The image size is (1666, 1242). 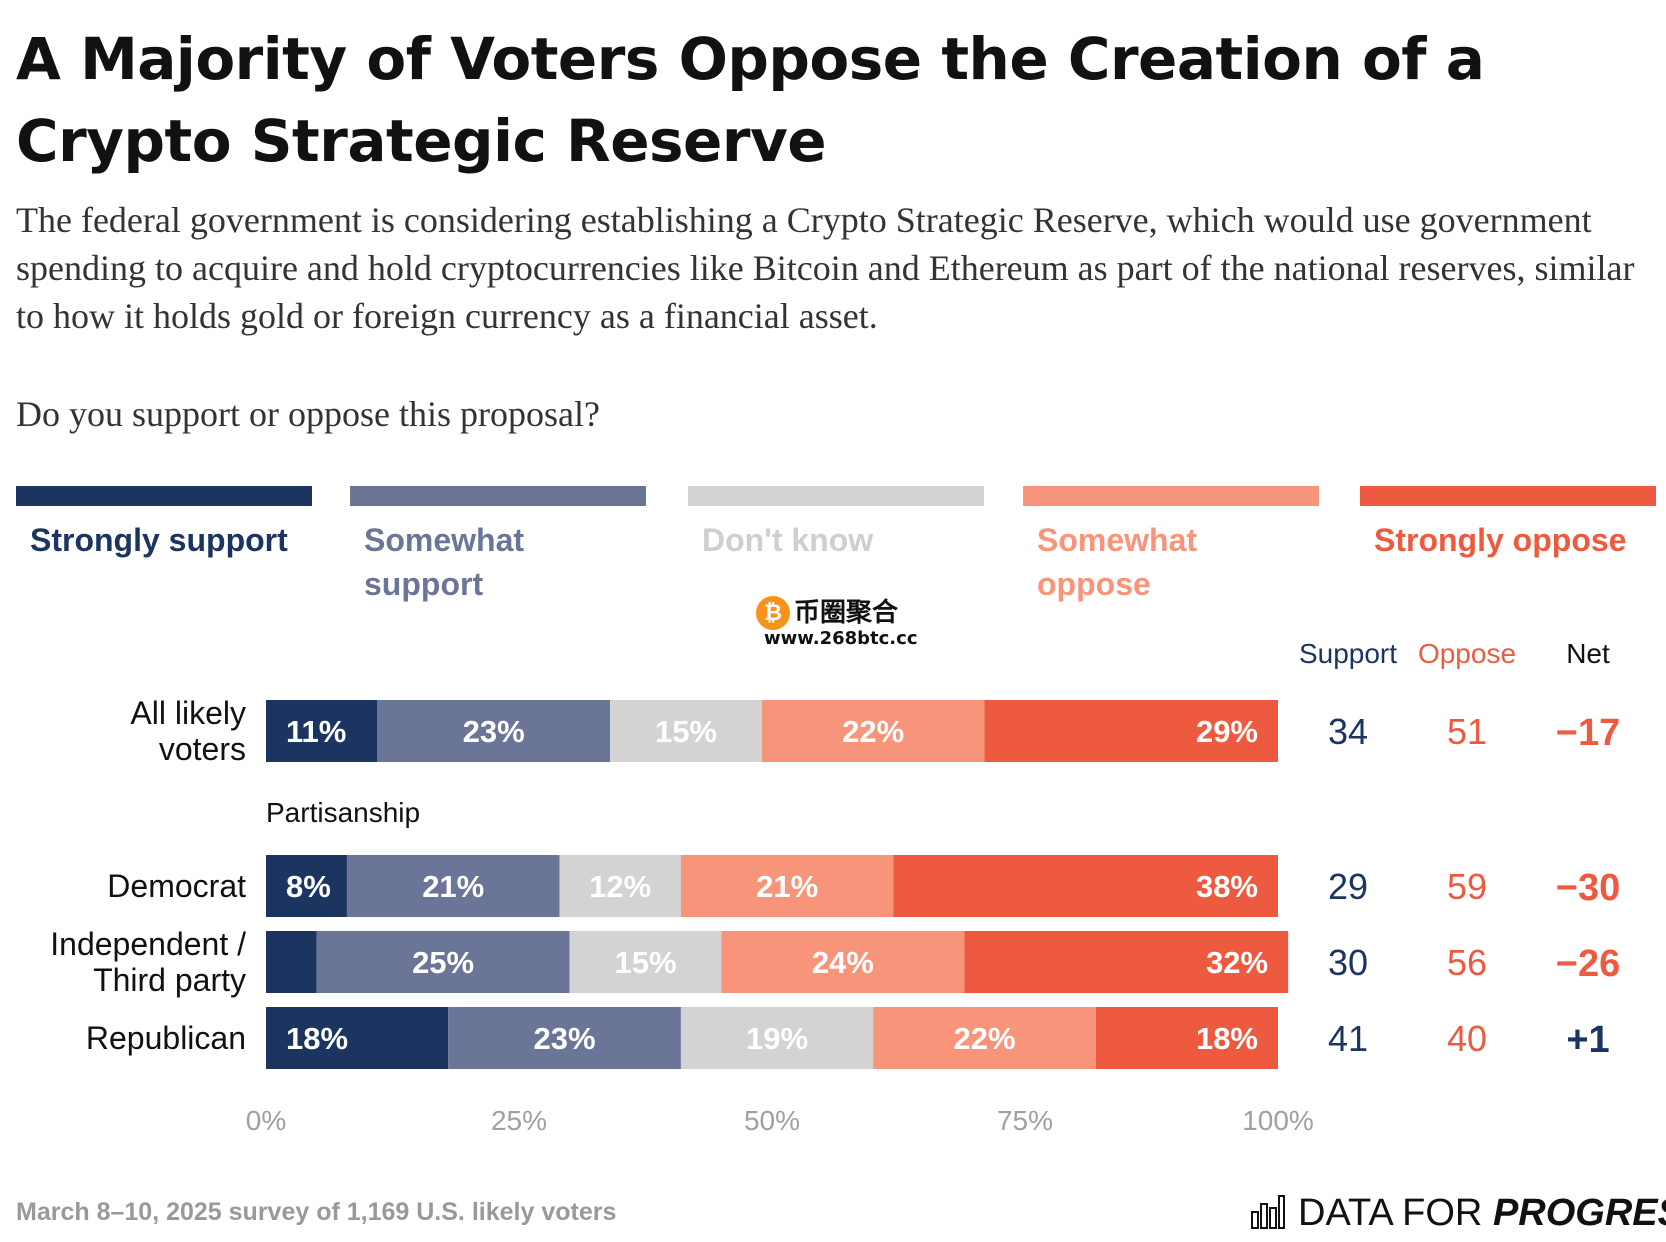 What do you see at coordinates (1348, 1038) in the screenshot?
I see `support-value: 41` at bounding box center [1348, 1038].